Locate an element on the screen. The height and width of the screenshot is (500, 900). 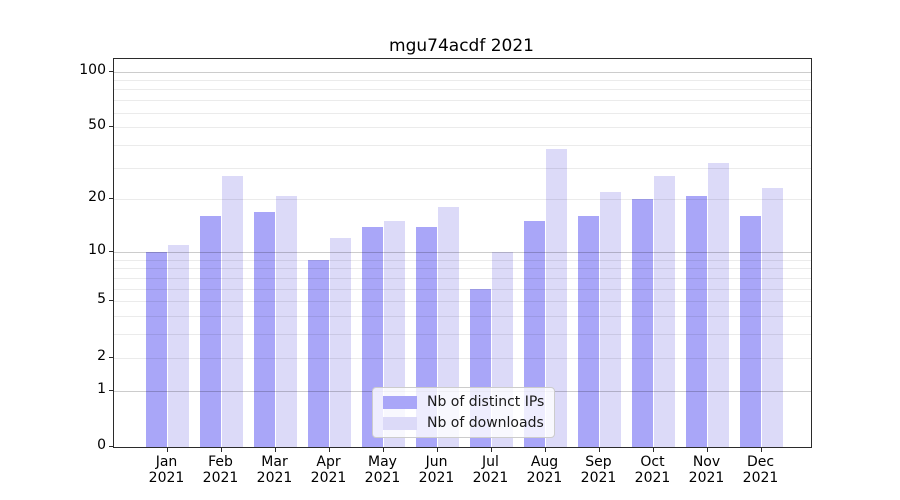
y-axis-tick-label: 1 is located at coordinates (101, 388).